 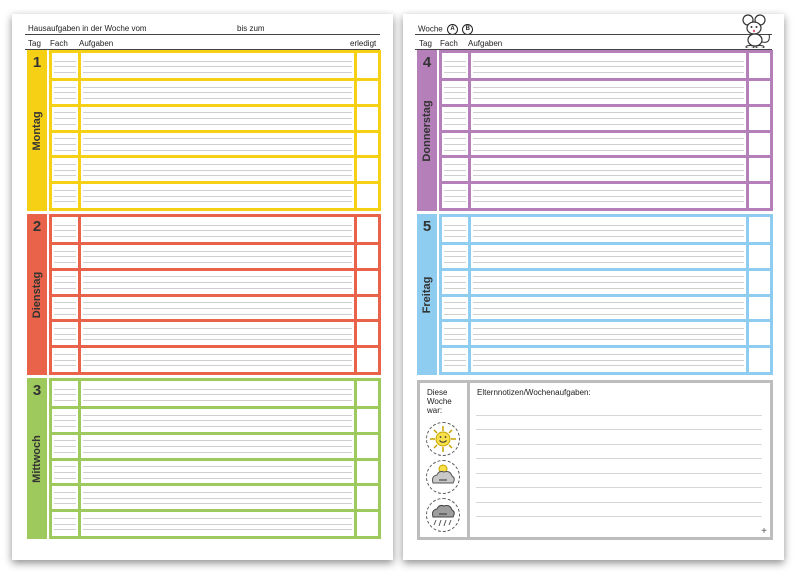 What do you see at coordinates (34, 43) in the screenshot?
I see `column-day: Tag` at bounding box center [34, 43].